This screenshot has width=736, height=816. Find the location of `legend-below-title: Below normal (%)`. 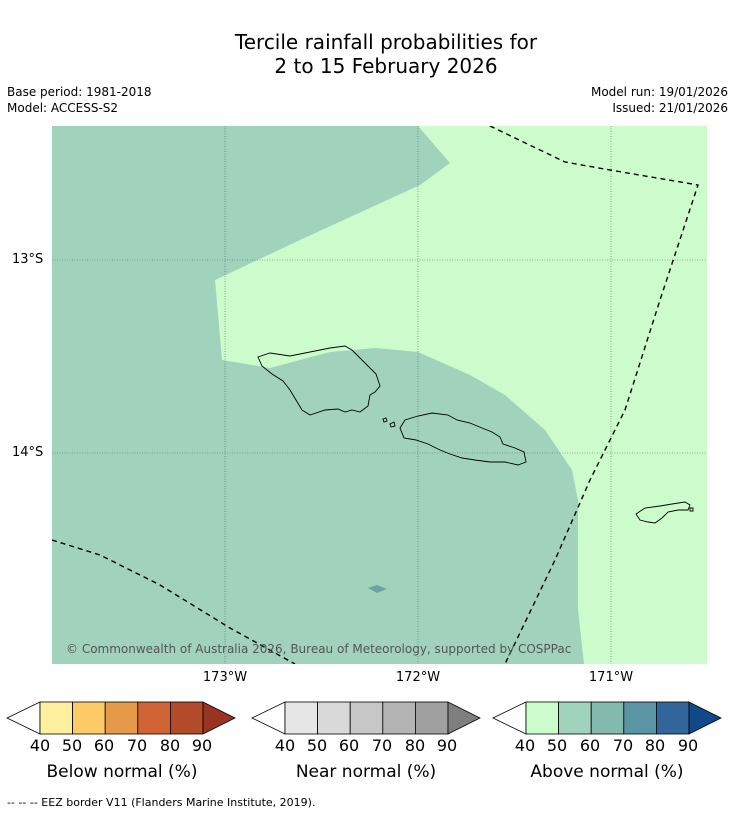

legend-below-title: Below normal (%) is located at coordinates (122, 772).